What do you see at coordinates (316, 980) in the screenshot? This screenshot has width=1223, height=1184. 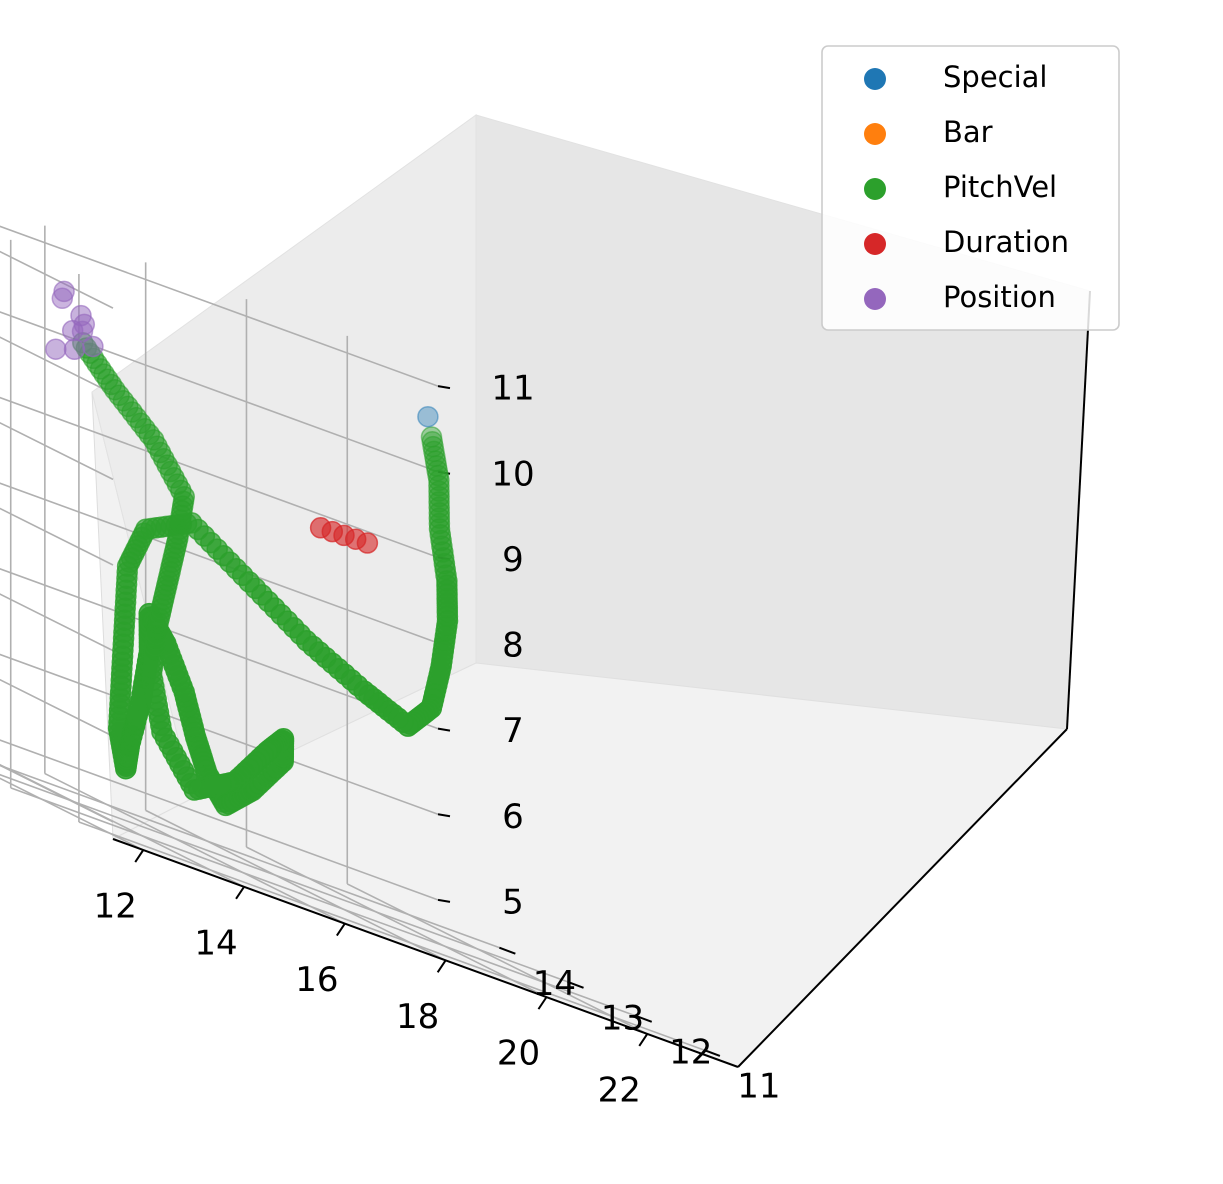 I see `x-tick-label: 16` at bounding box center [316, 980].